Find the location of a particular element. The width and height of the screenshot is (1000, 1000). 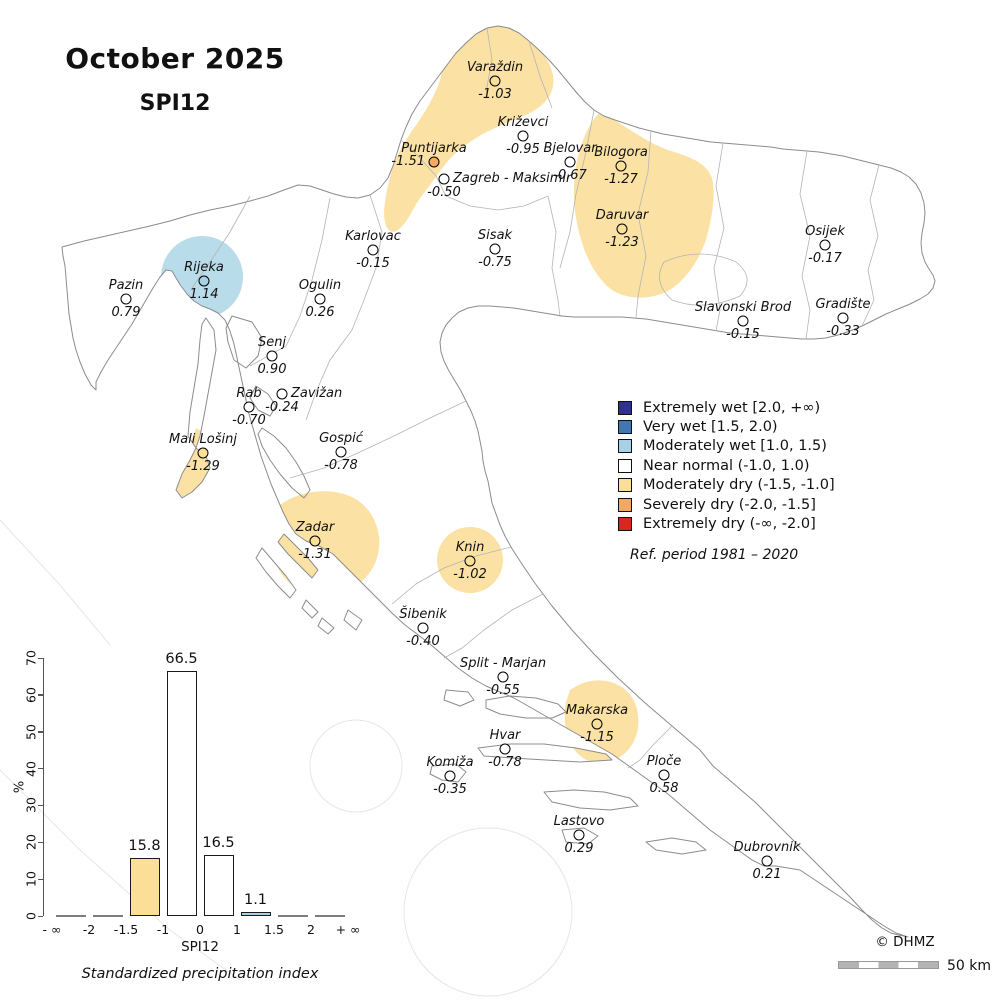

station-value: -0.15 is located at coordinates (373, 263).